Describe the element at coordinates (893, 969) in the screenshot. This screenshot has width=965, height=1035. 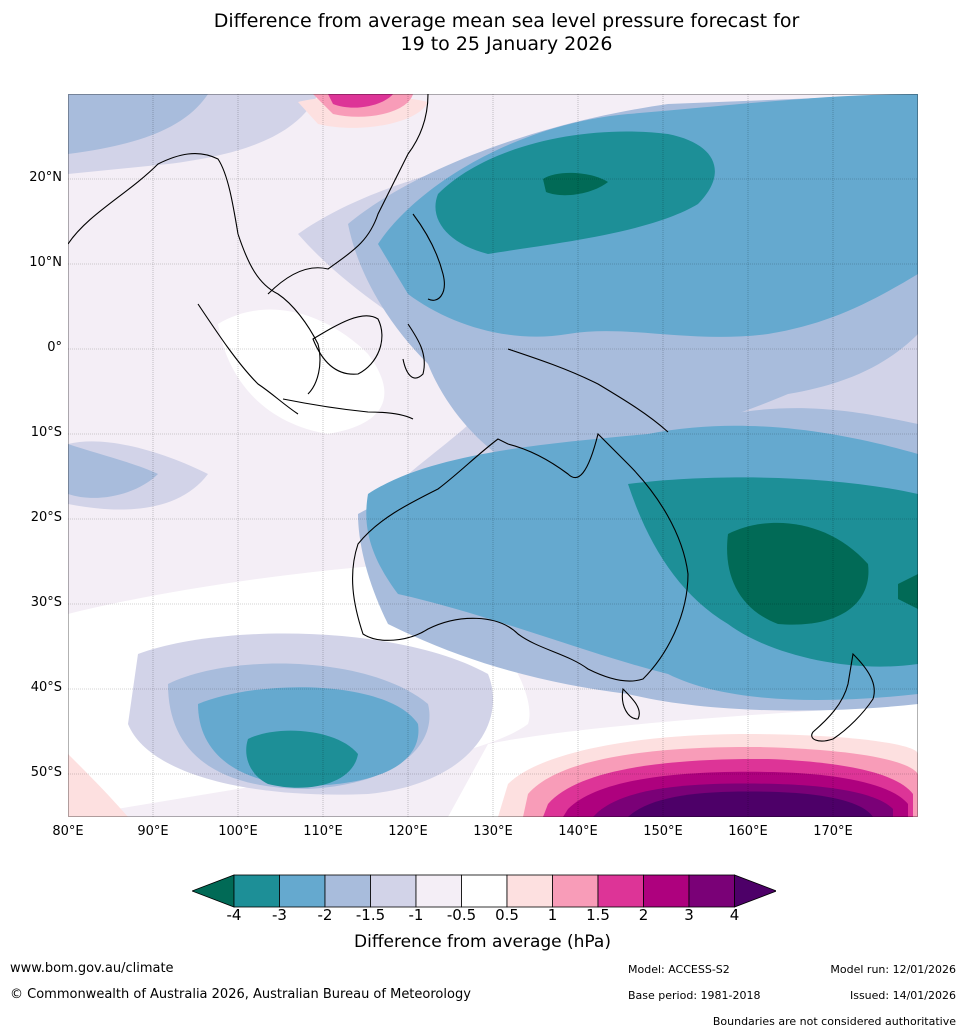
I see `footer-model-run: Model run: 12/01/2026` at that location.